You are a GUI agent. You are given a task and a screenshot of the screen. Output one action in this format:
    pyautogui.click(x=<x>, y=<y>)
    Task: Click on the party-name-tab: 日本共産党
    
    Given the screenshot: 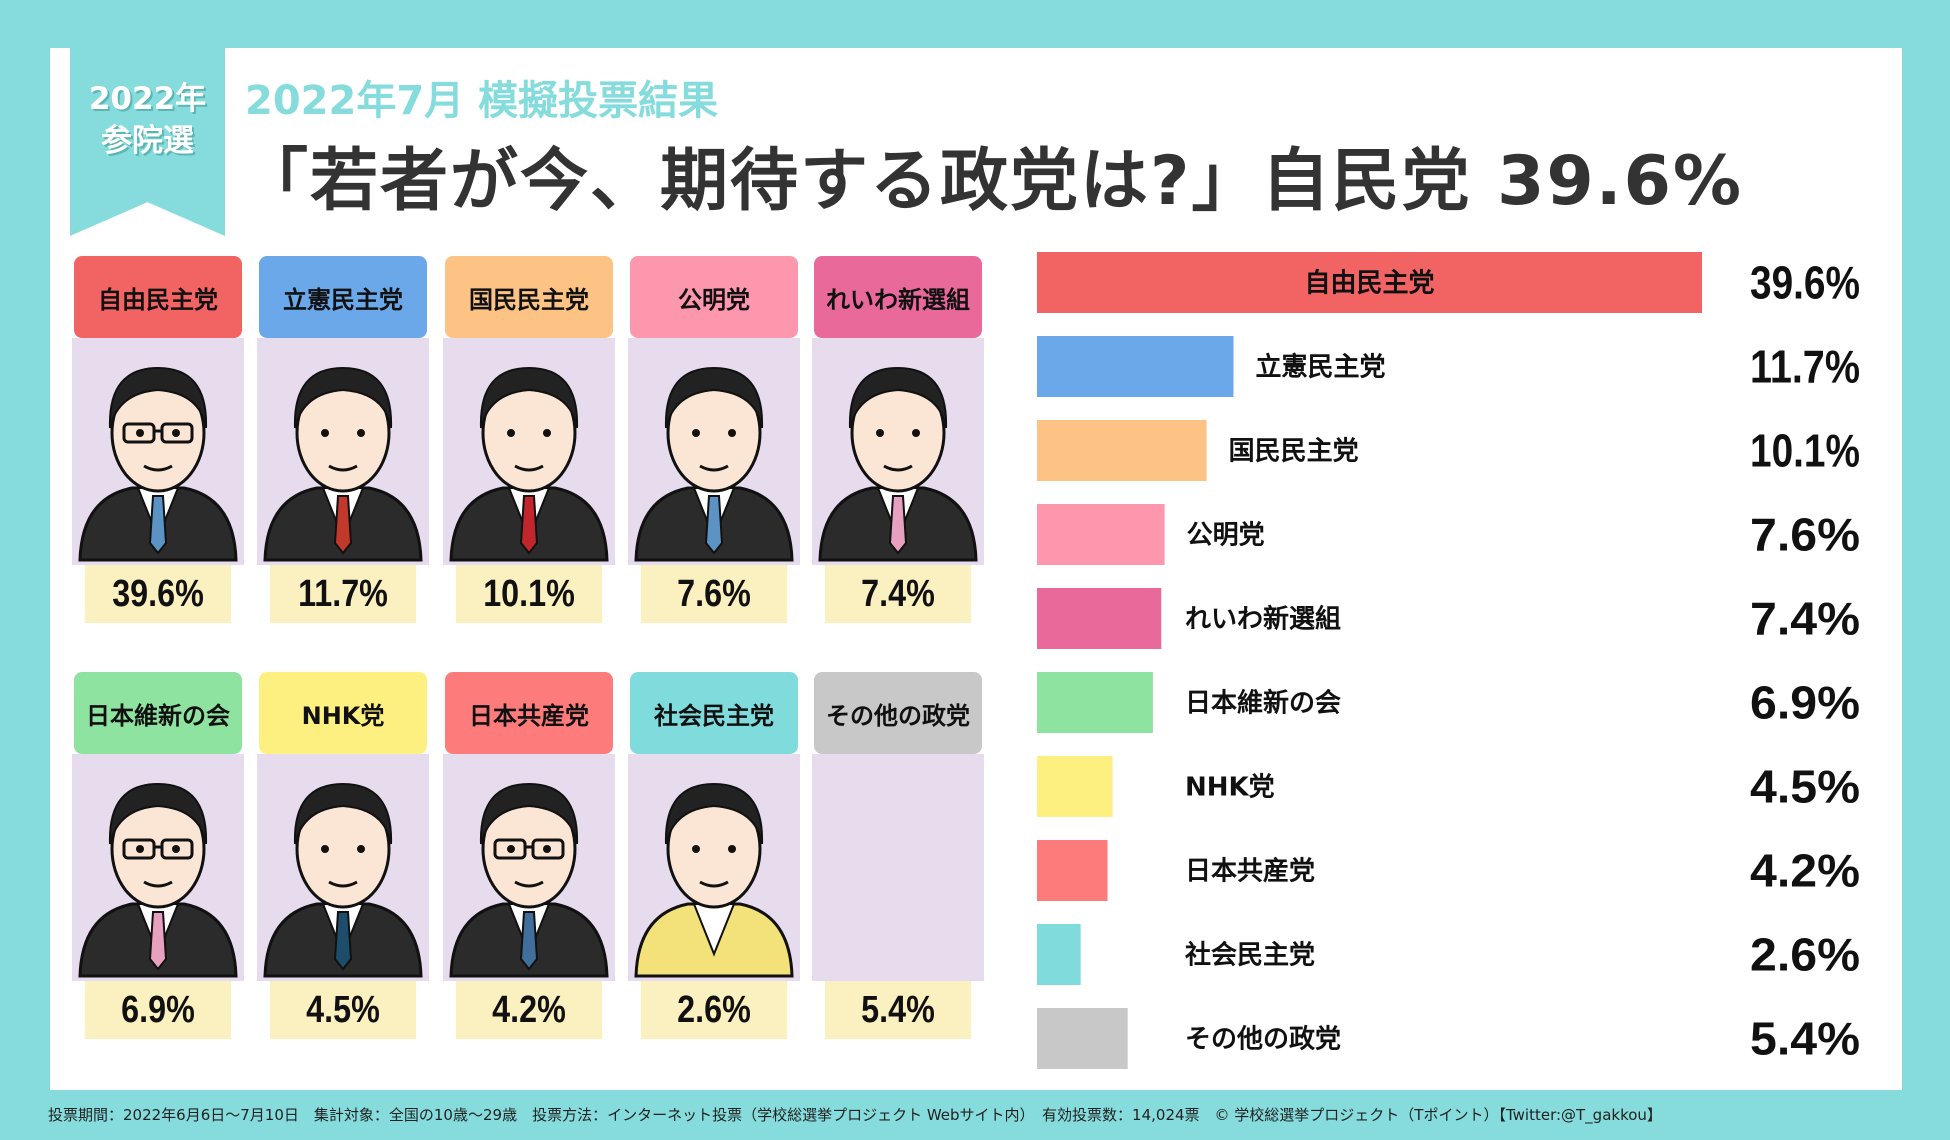 What is the action you would take?
    pyautogui.click(x=529, y=713)
    